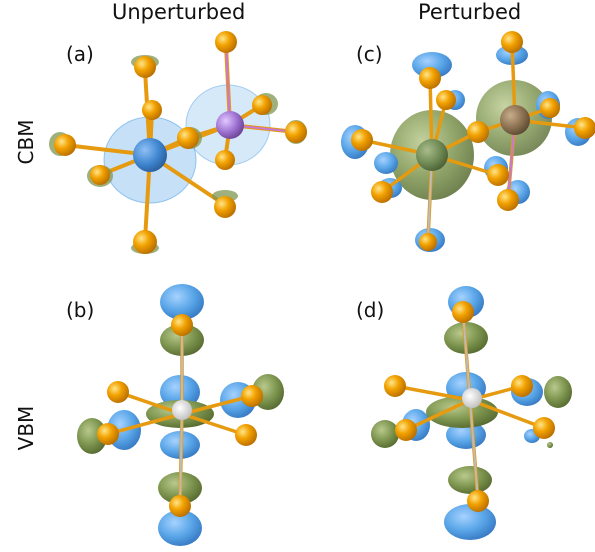 The height and width of the screenshot is (552, 595). I want to click on column-title-perturbed: Perturbed, so click(470, 12).